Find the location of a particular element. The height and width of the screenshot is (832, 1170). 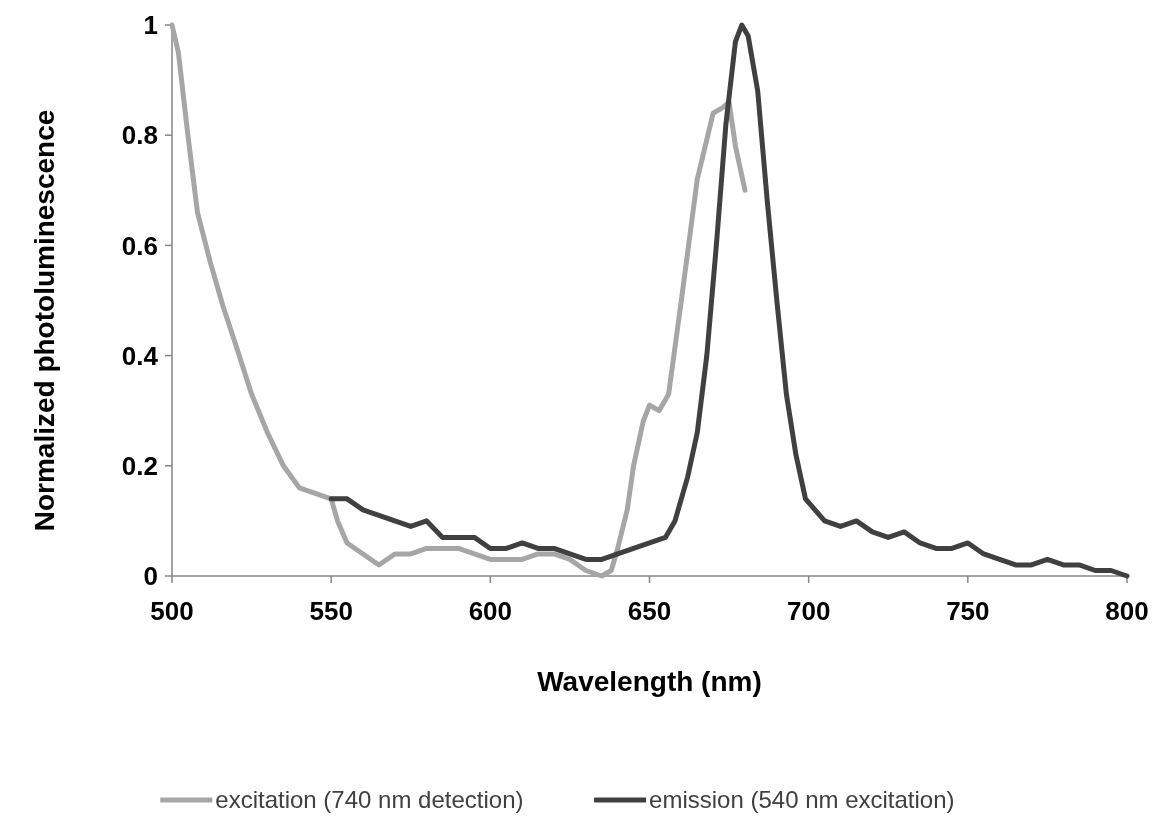

x-tick-label: 600 is located at coordinates (490, 611).